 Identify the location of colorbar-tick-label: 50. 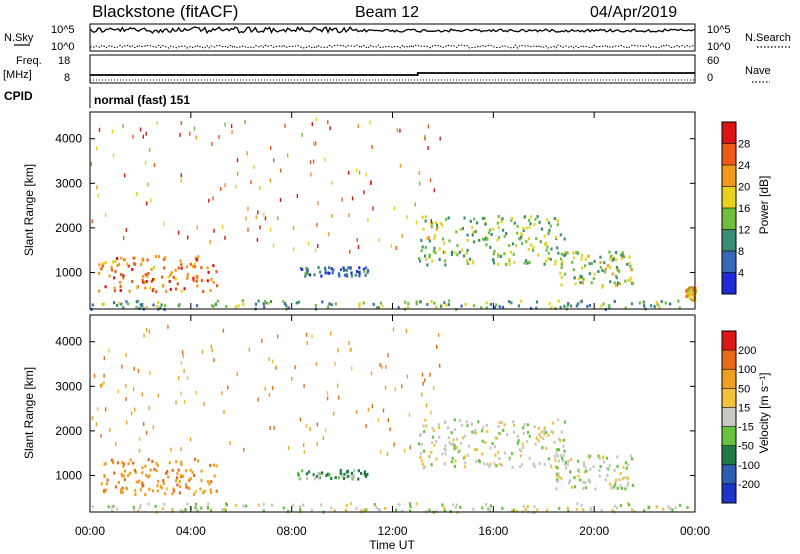
(744, 389).